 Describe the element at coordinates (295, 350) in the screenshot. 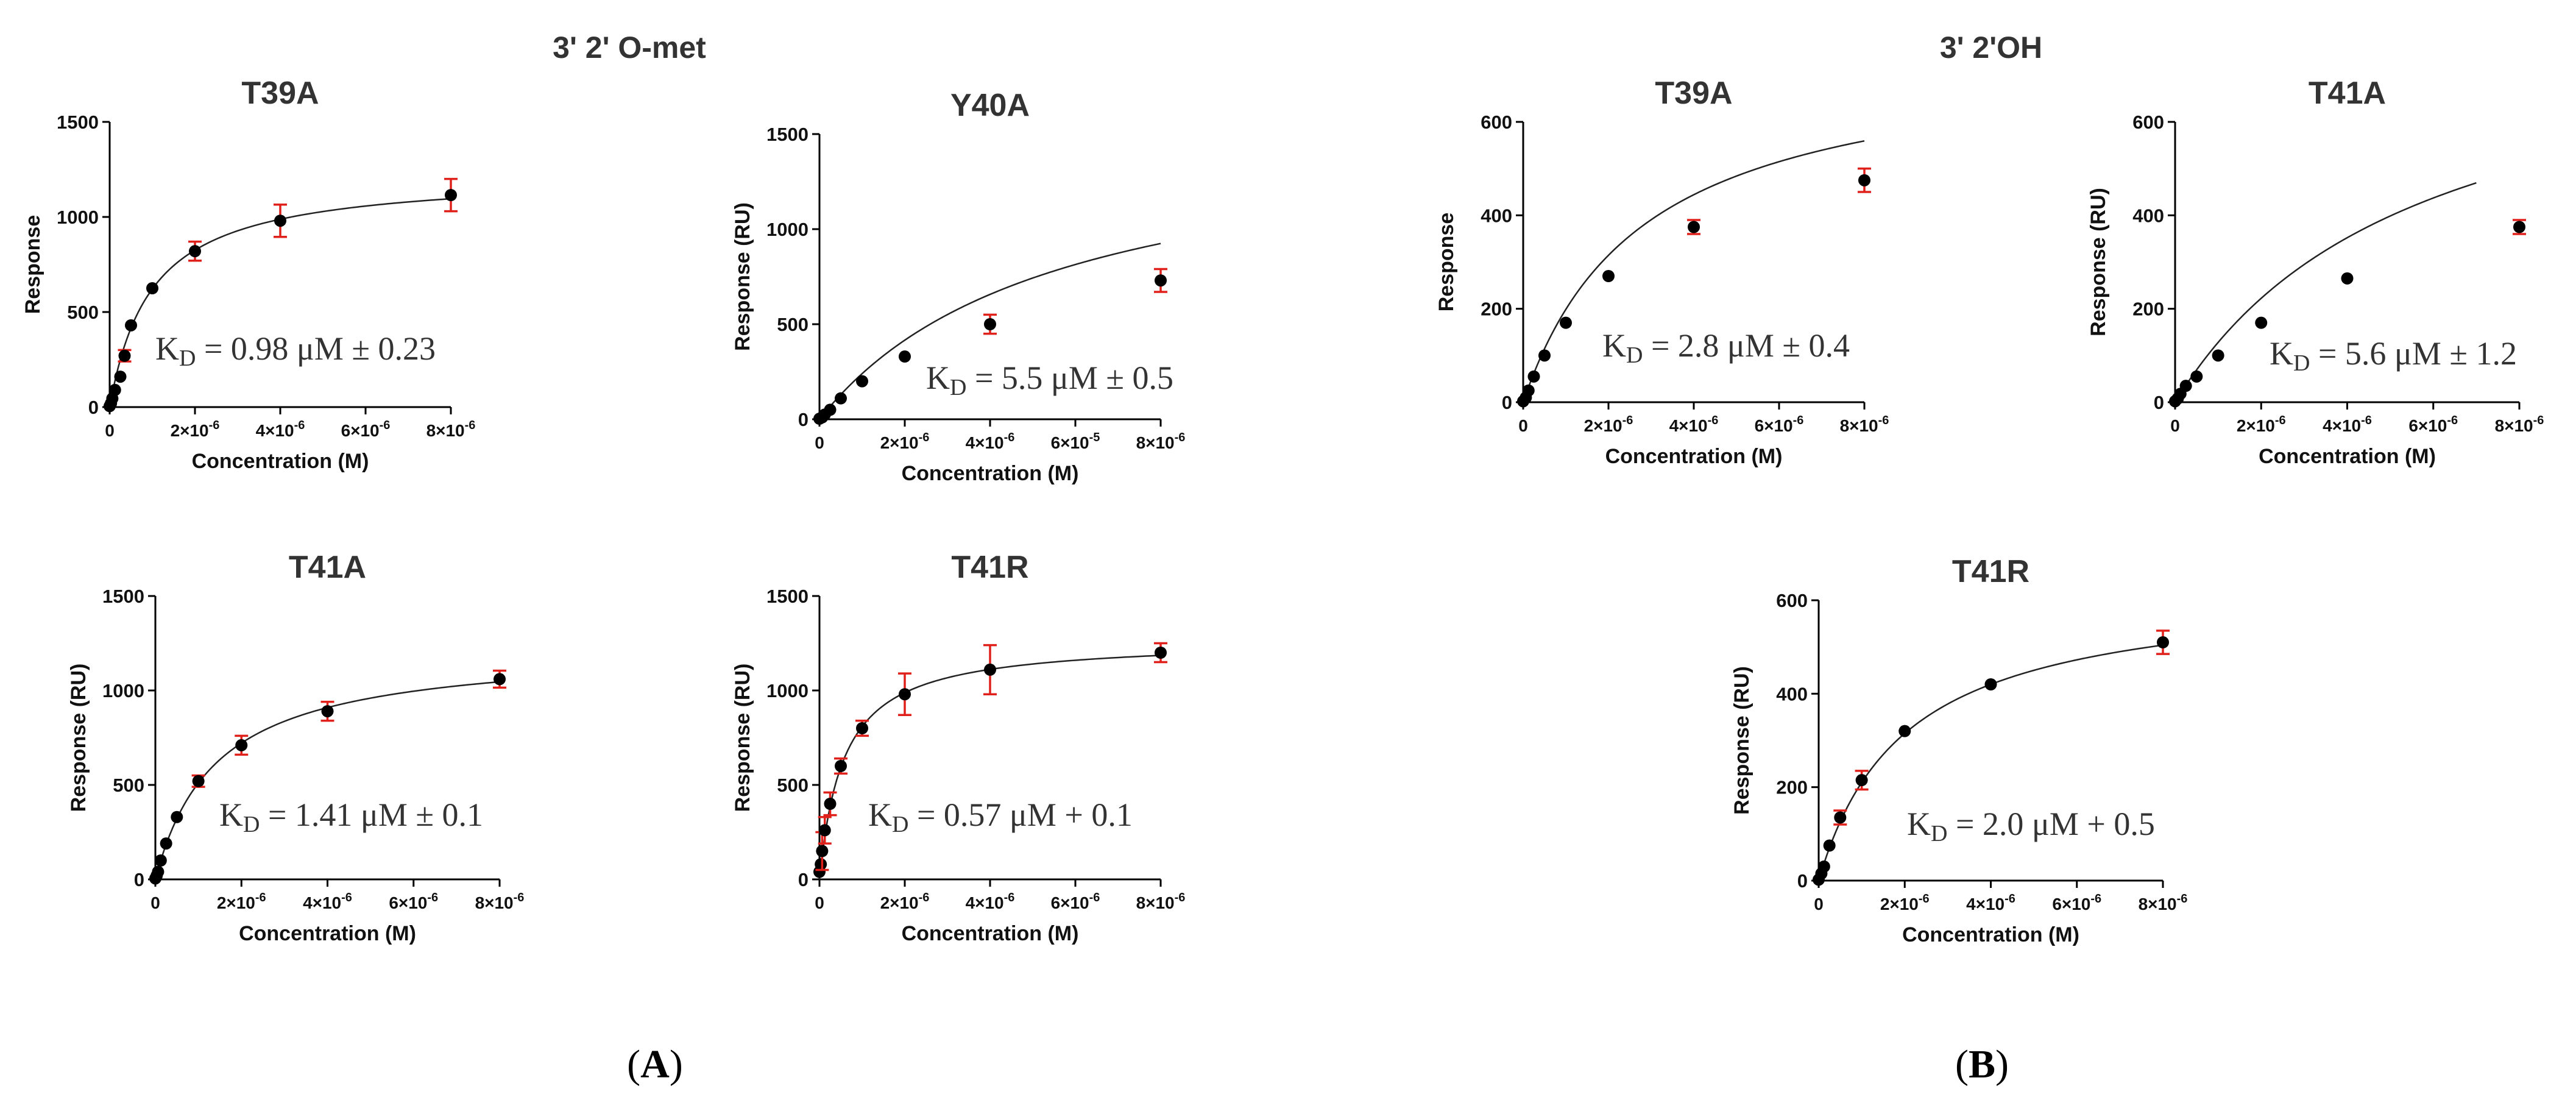

I see `kd-annotation: KD = 0.98 μM ± 0.23` at that location.